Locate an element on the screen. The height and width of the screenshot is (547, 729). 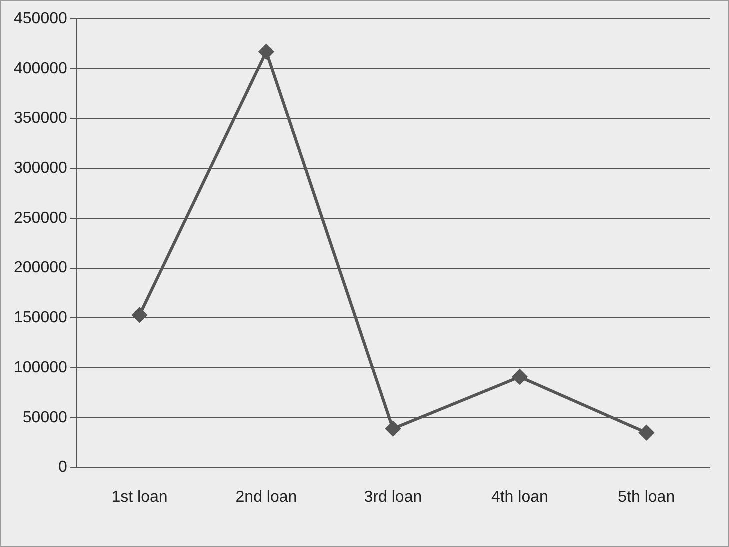
y-tick-label: 400000 is located at coordinates (41, 69).